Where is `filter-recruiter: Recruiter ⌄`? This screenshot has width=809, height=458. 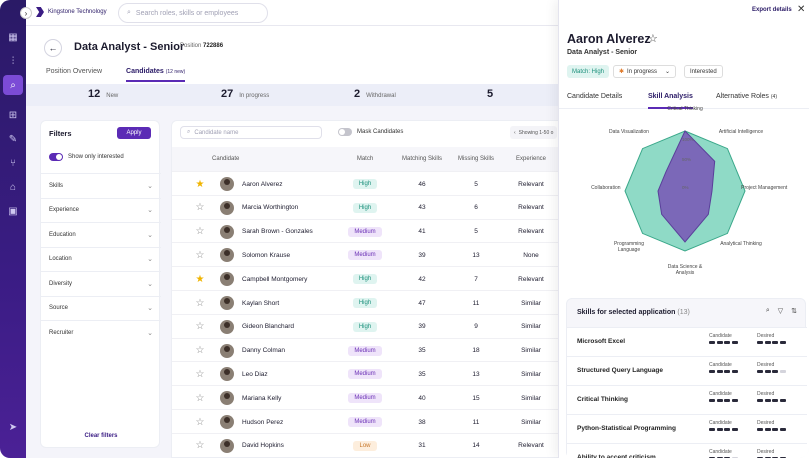 filter-recruiter: Recruiter ⌄ is located at coordinates (101, 332).